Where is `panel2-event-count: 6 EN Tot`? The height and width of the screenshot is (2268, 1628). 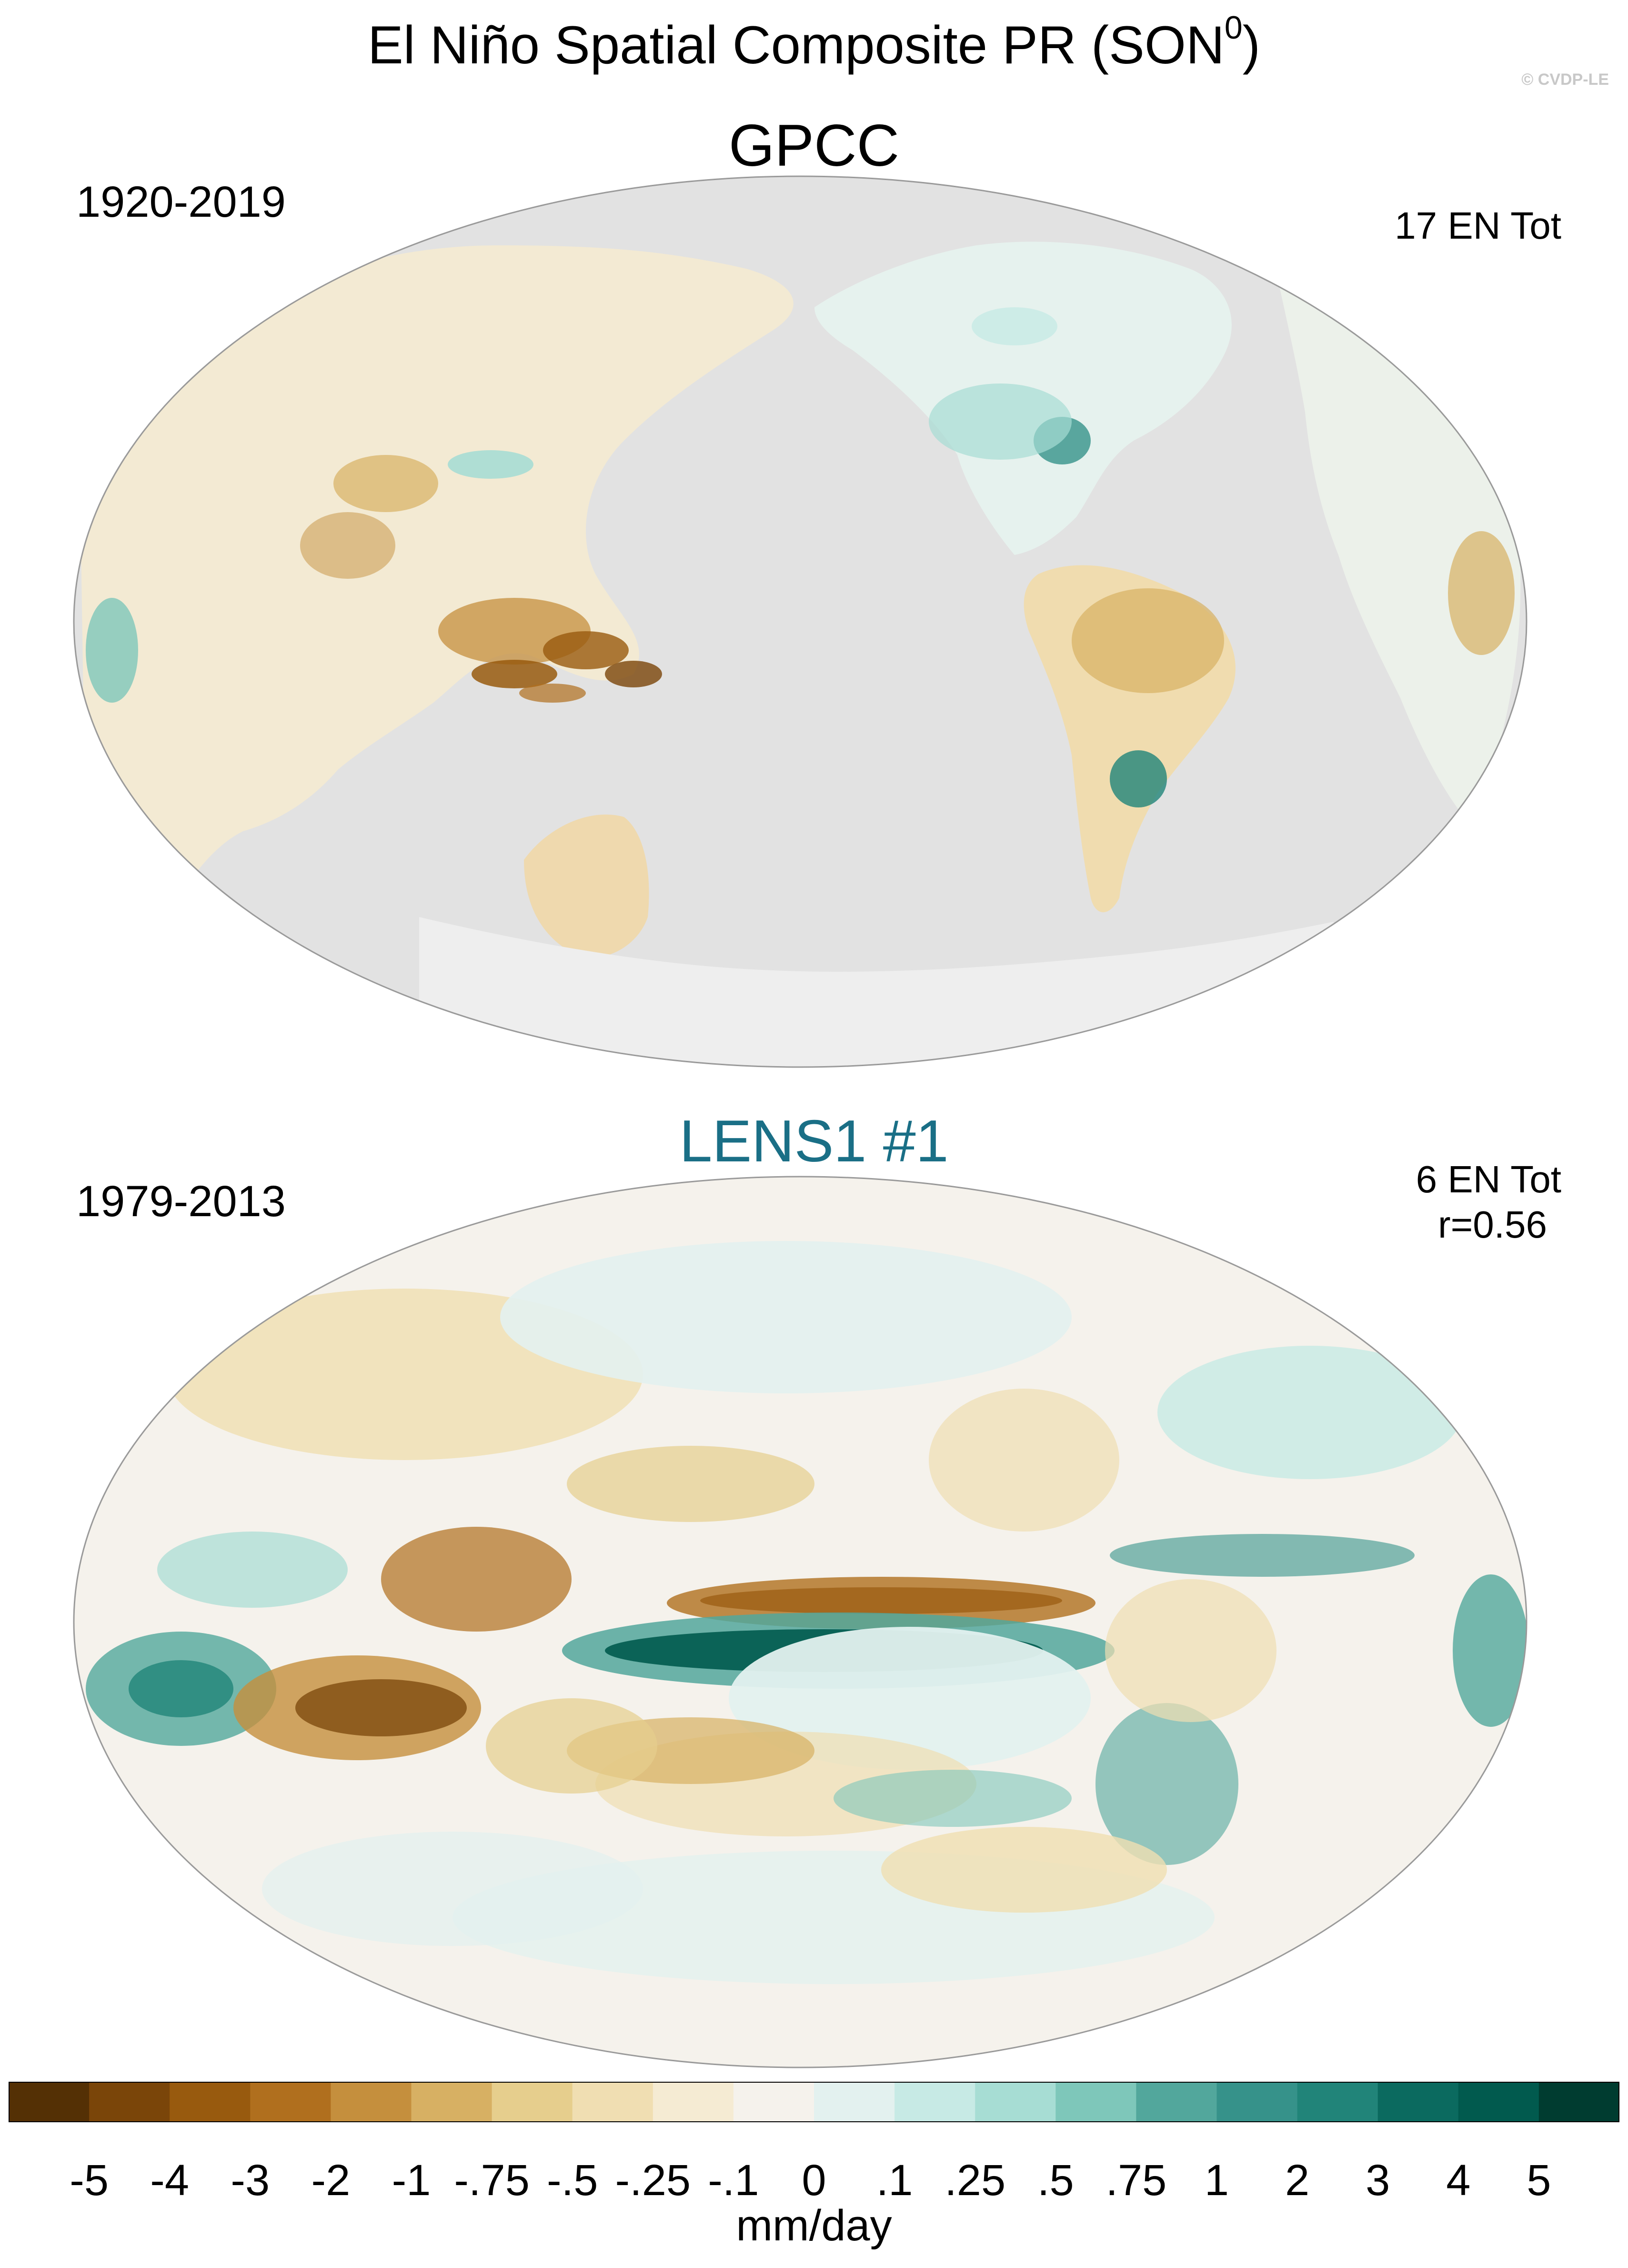 panel2-event-count: 6 EN Tot is located at coordinates (1488, 1179).